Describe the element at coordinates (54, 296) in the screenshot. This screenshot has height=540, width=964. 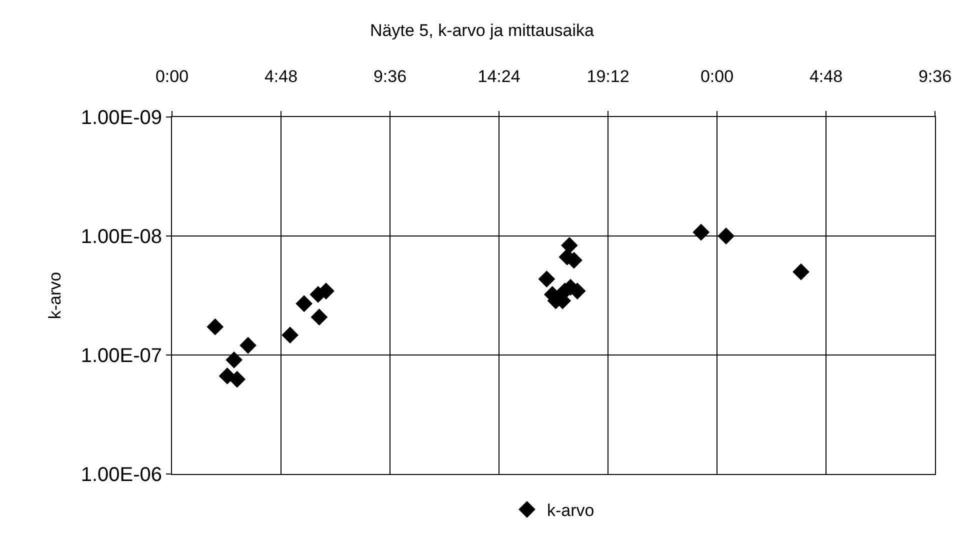
I see `y-axis-title: k-arvo` at that location.